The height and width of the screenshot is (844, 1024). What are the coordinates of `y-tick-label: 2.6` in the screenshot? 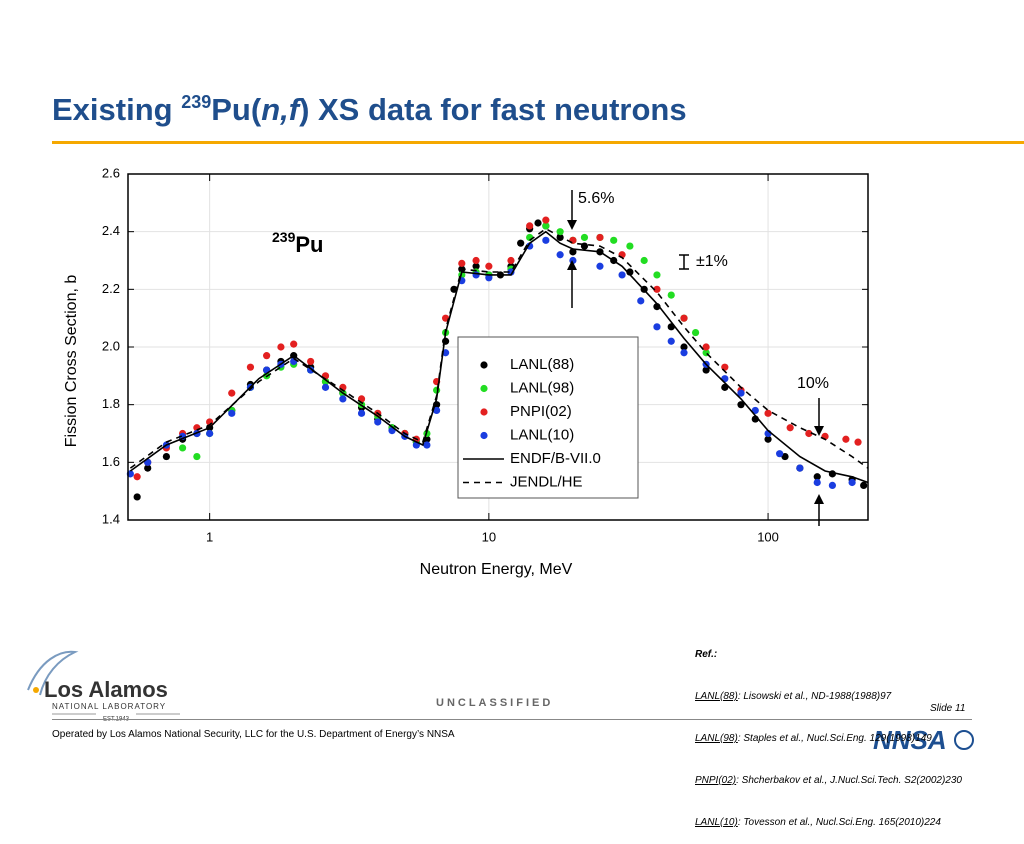 It's located at (111, 172).